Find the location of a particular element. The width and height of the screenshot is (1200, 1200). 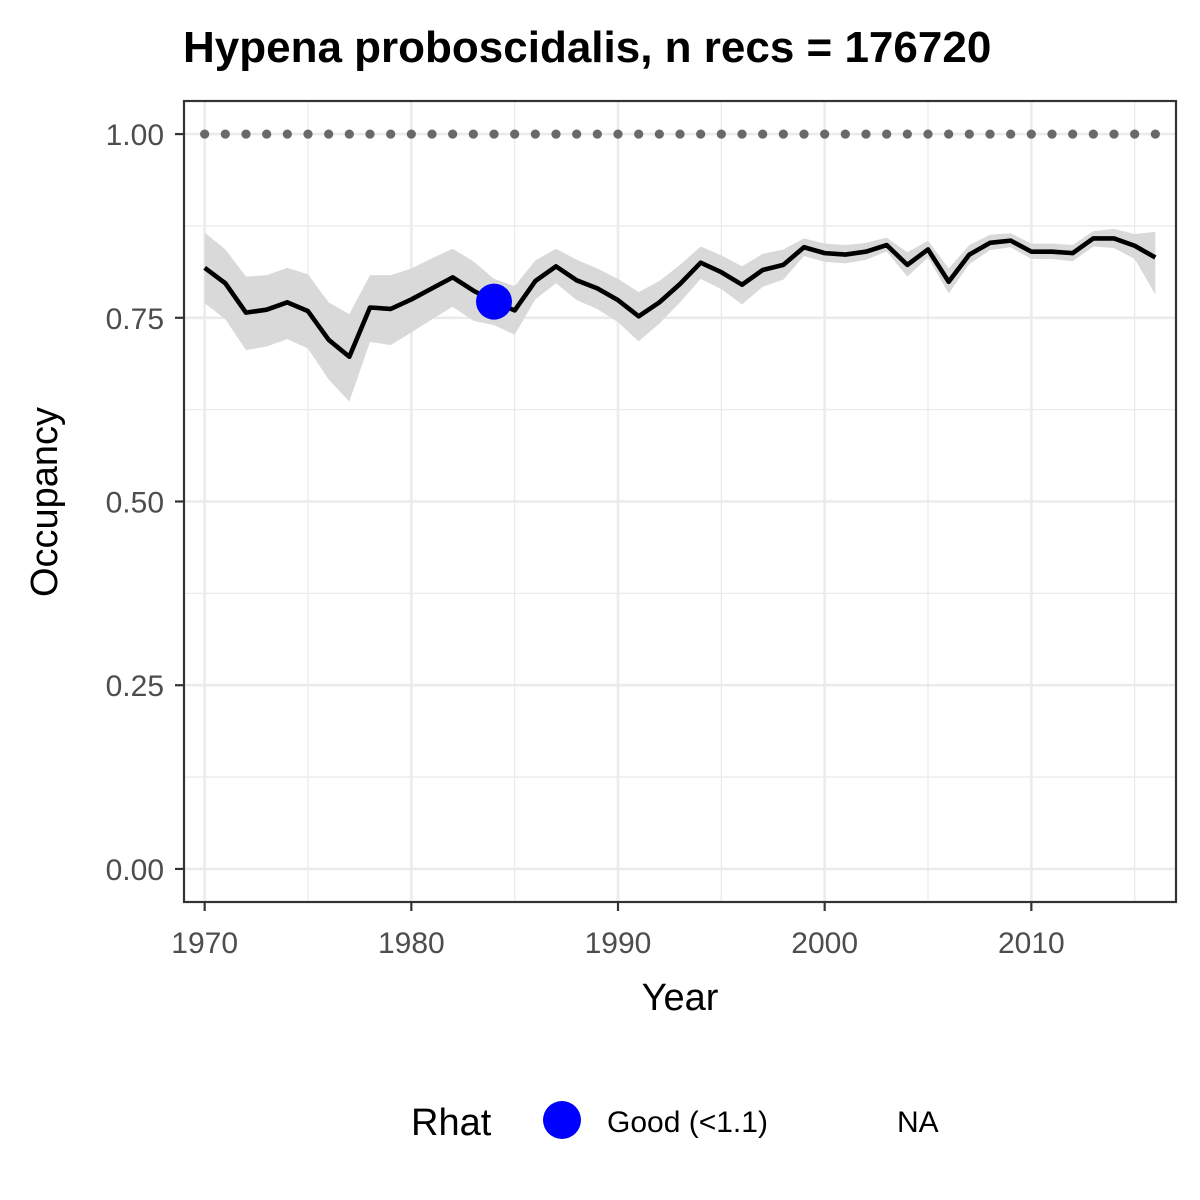

rhat-point is located at coordinates (494, 301).